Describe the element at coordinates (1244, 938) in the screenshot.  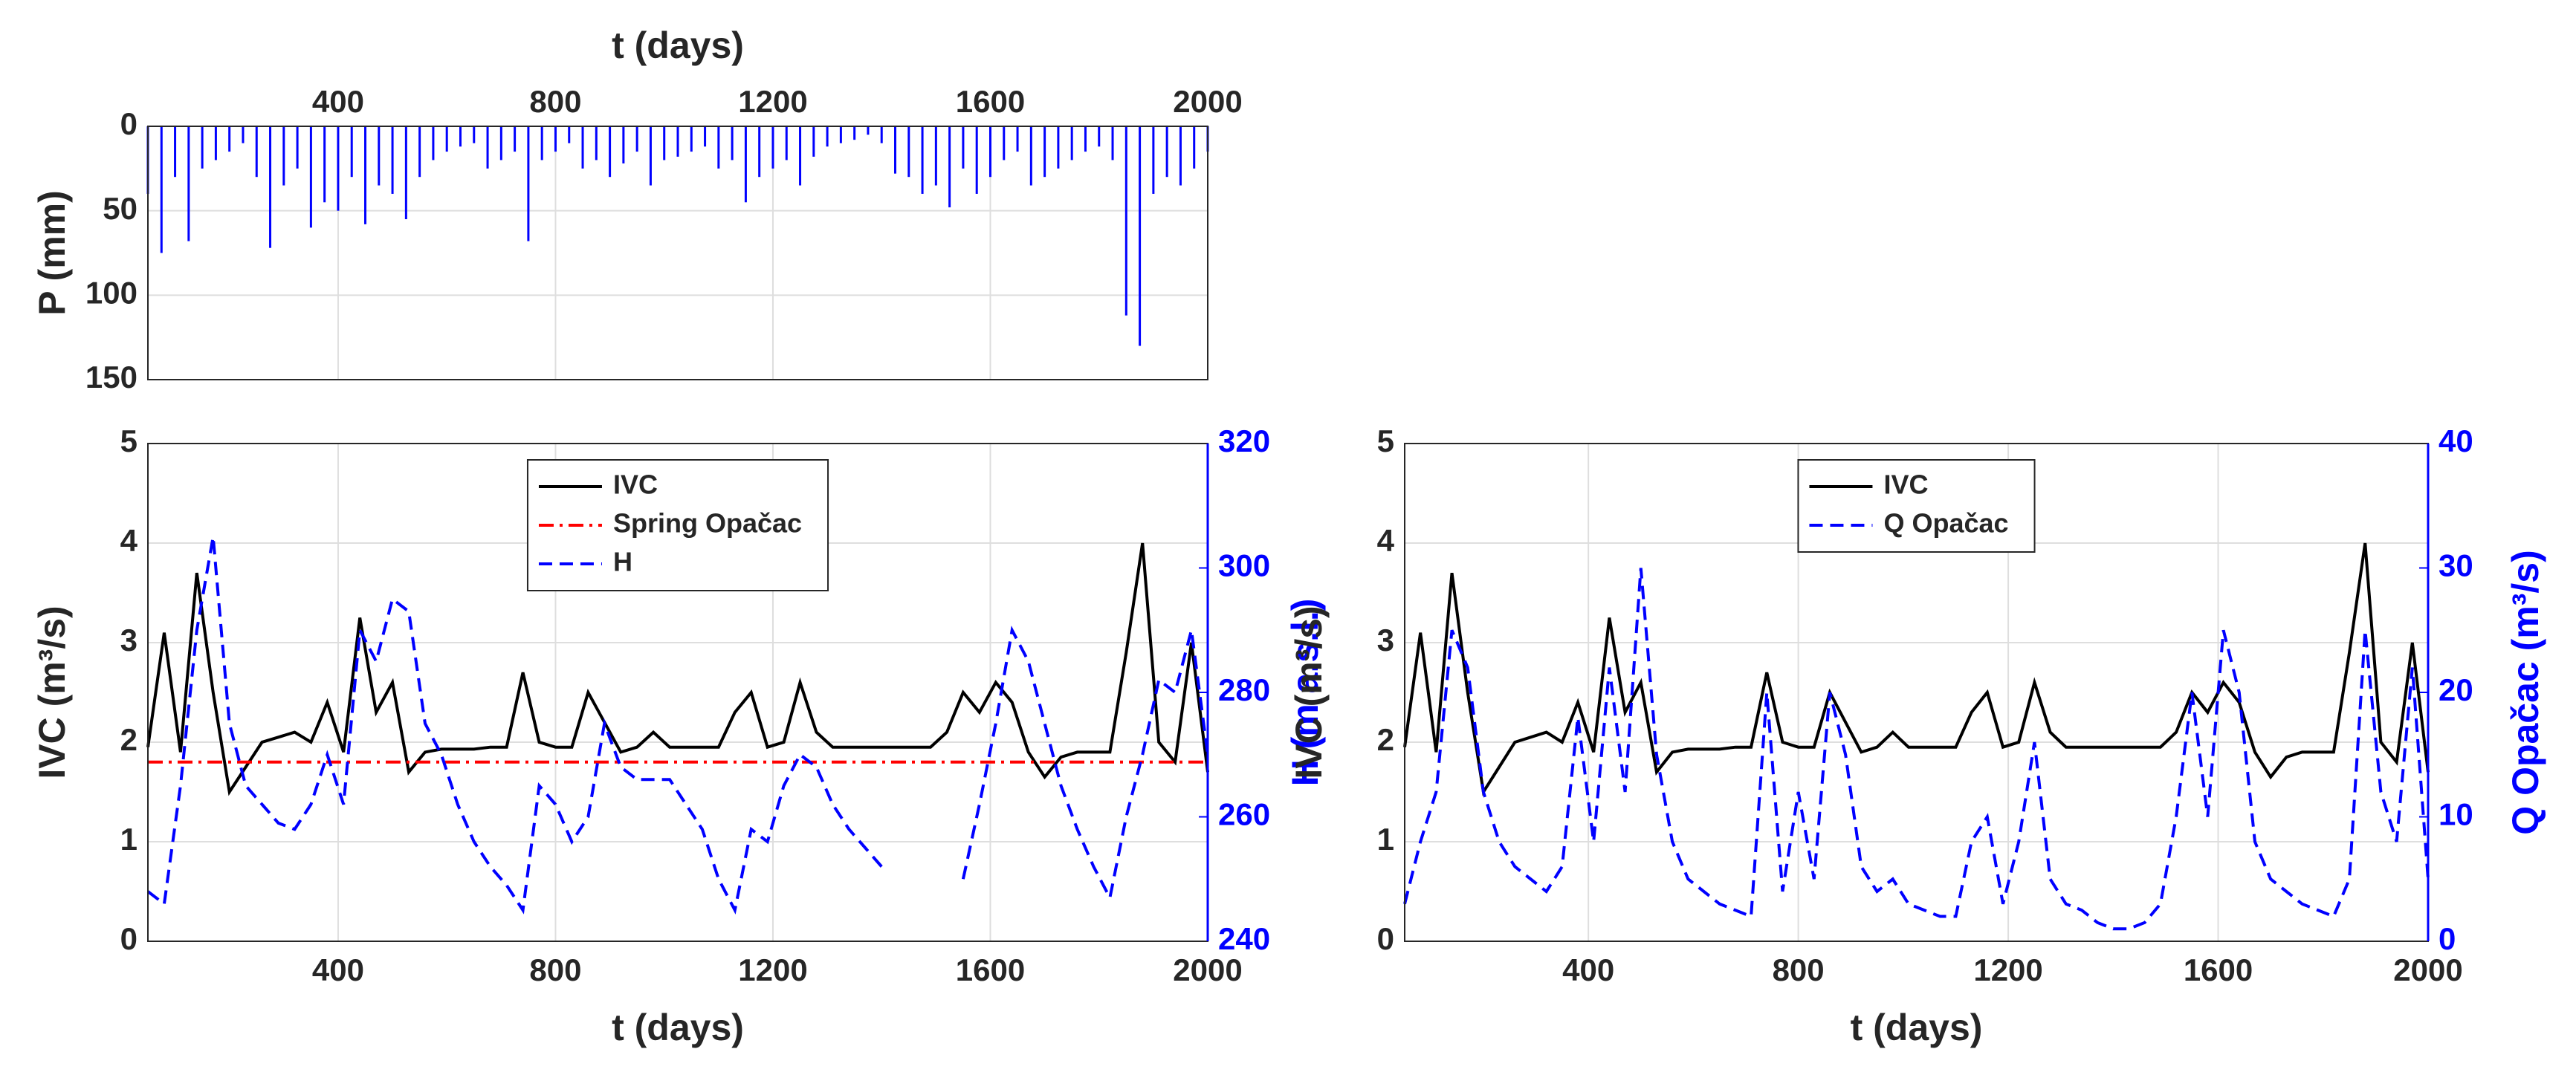
I see `y2-tick-label: 240` at that location.